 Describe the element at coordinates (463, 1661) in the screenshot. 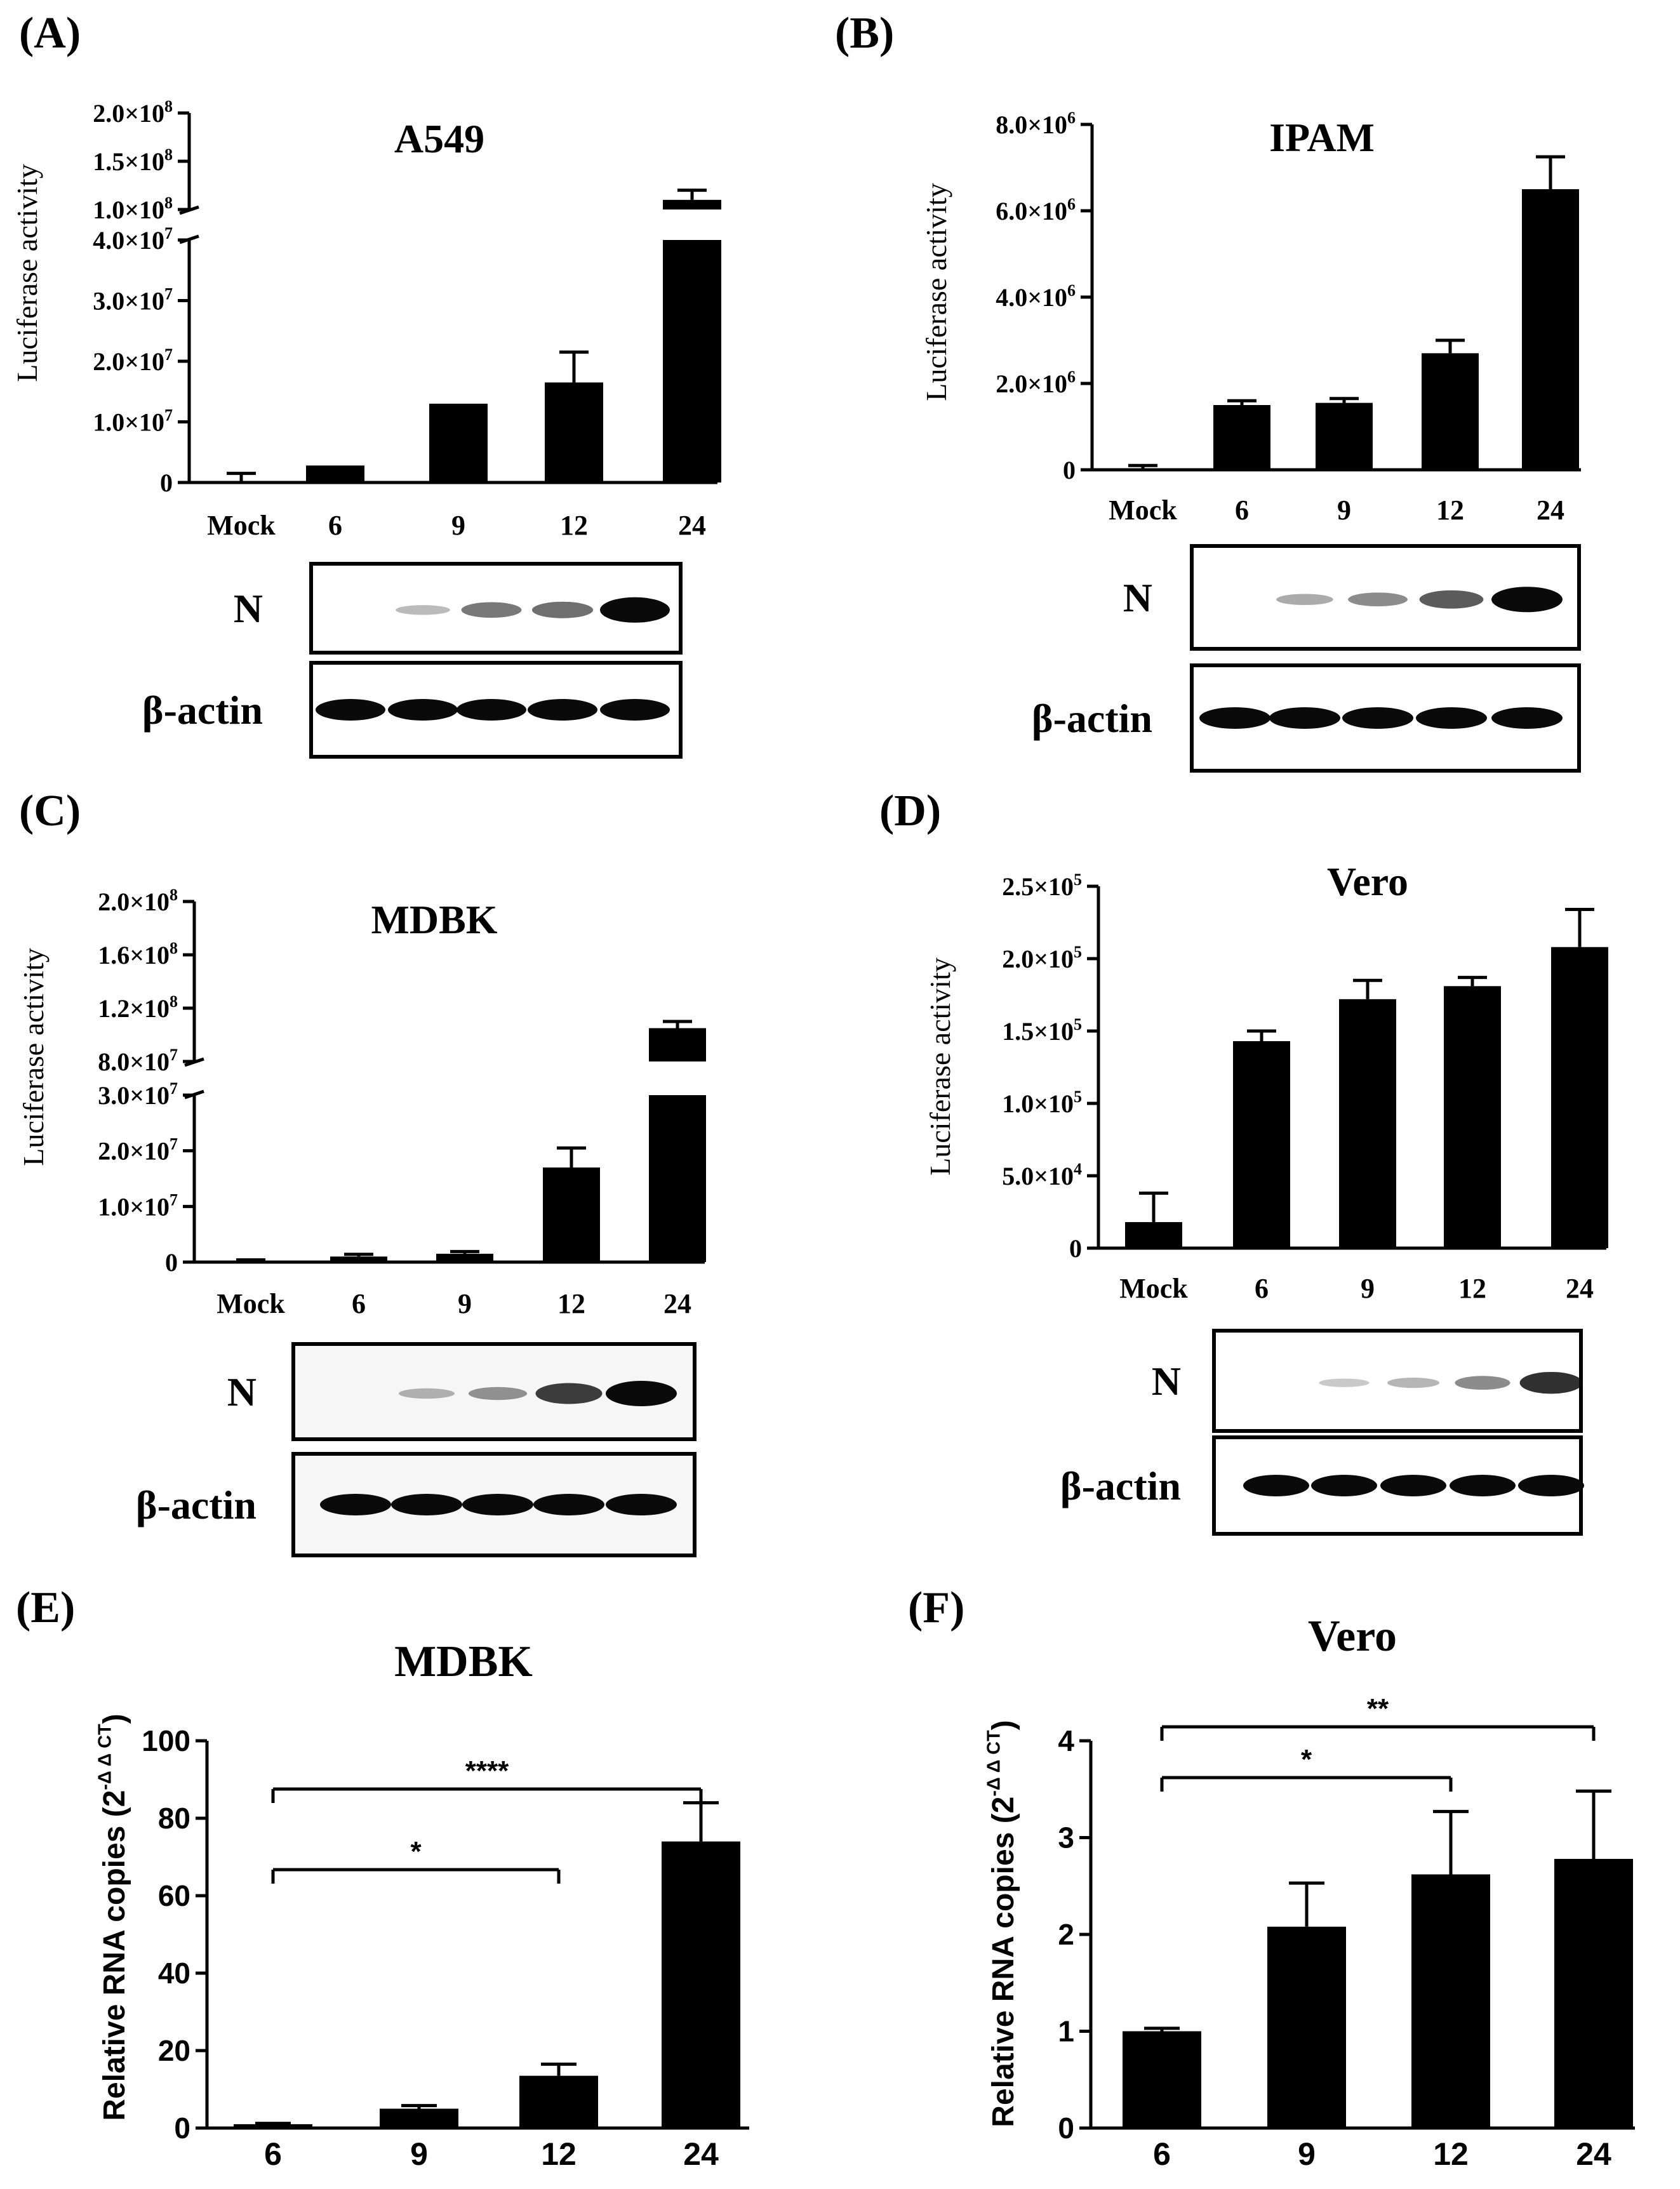

I see `chart-title: MDBK` at that location.